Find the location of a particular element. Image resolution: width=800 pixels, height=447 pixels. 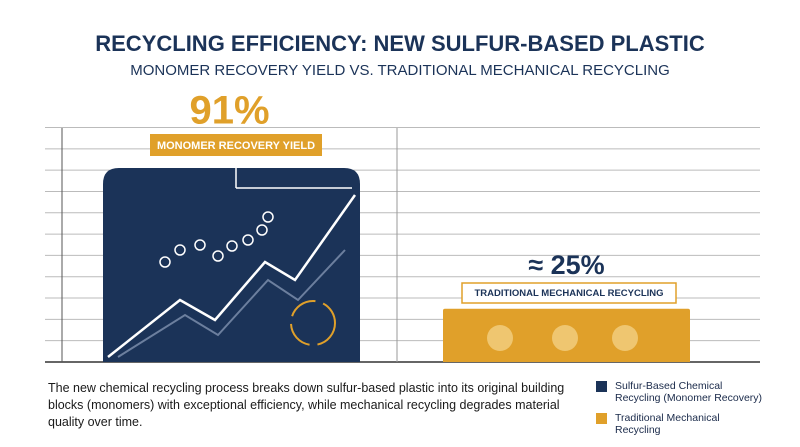

legend-label: Traditional Mechanical Recycling is located at coordinates (667, 424).